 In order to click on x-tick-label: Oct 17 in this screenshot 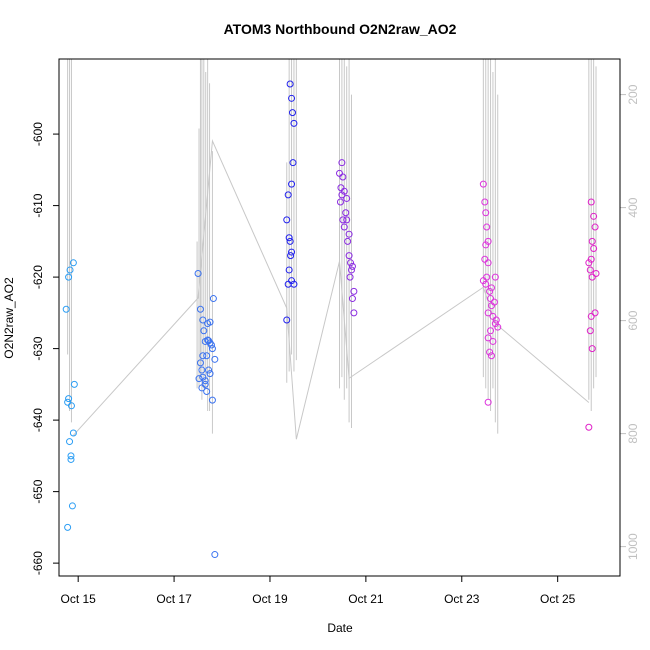, I will do `click(174, 599)`.